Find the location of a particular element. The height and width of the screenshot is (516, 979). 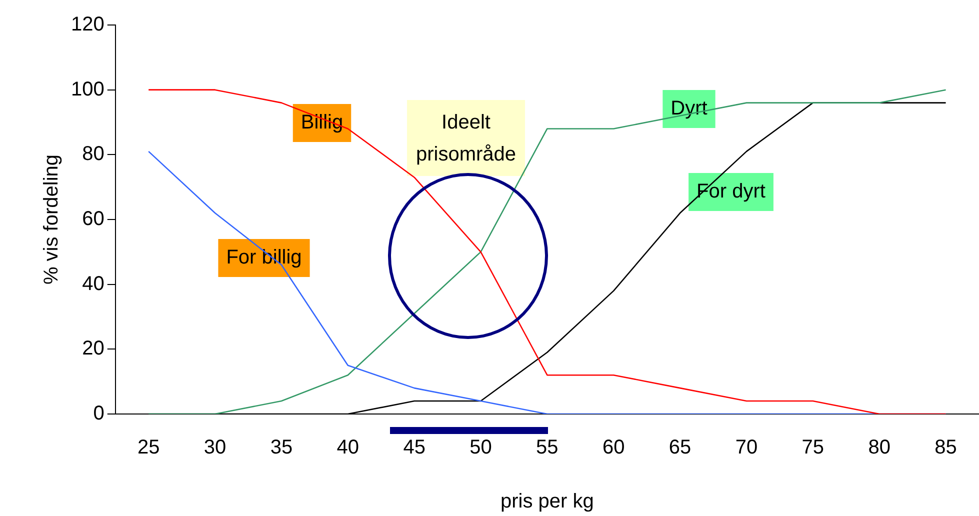

x-tick-label: 85 is located at coordinates (945, 447).